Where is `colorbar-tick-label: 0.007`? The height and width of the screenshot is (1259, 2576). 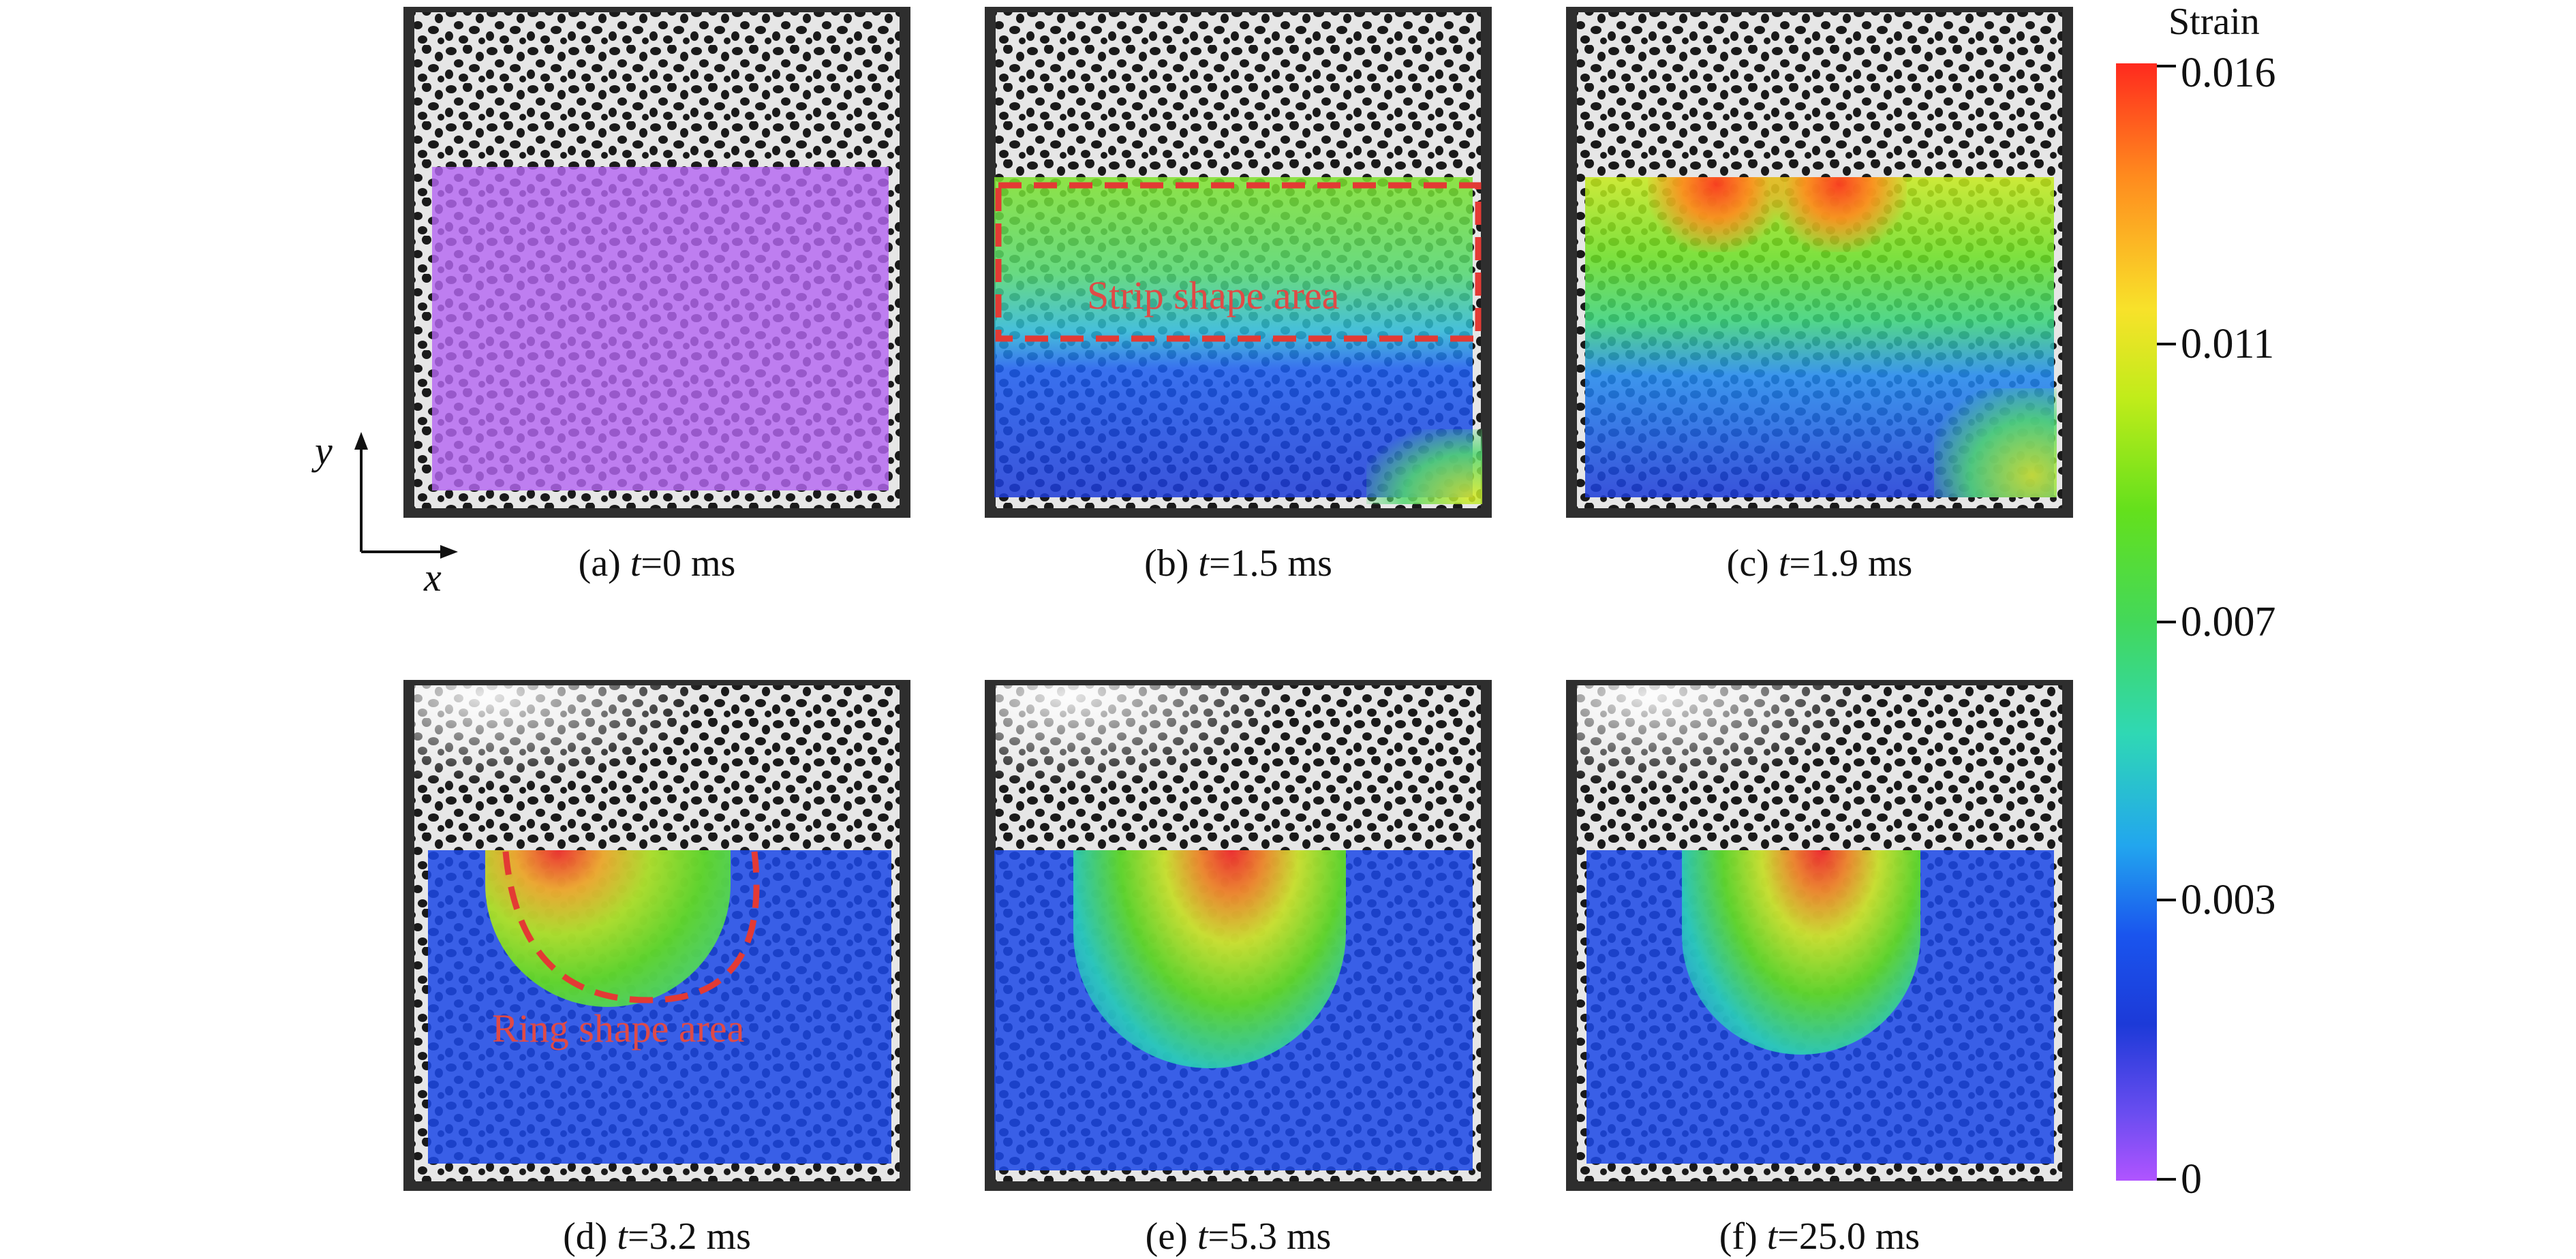 colorbar-tick-label: 0.007 is located at coordinates (2228, 622).